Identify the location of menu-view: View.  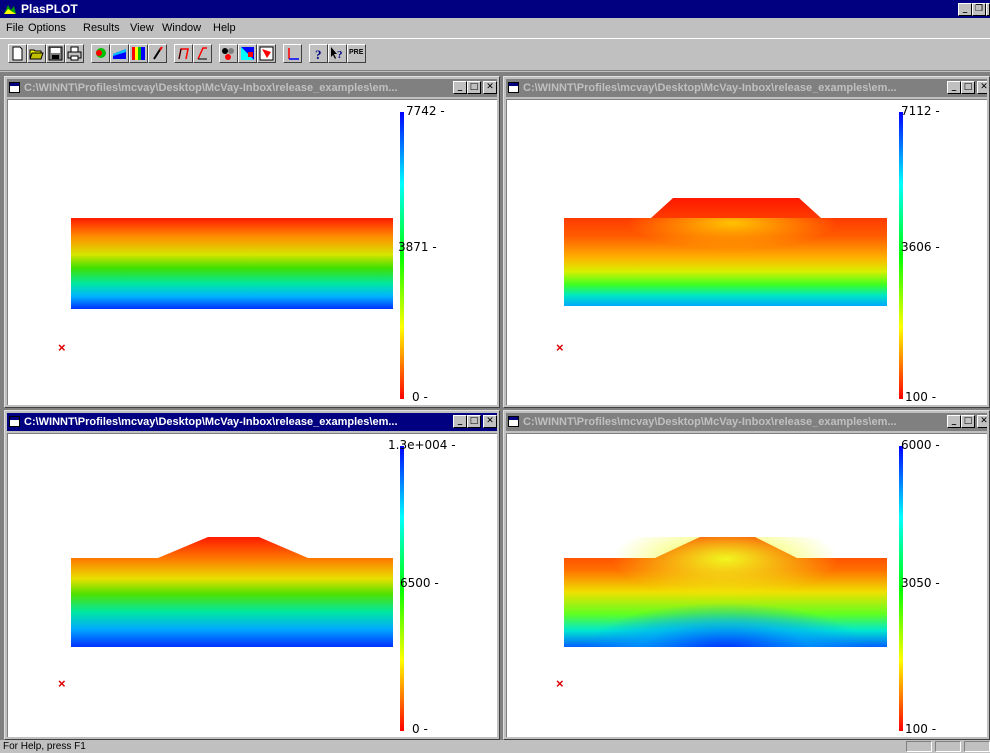
(142, 28).